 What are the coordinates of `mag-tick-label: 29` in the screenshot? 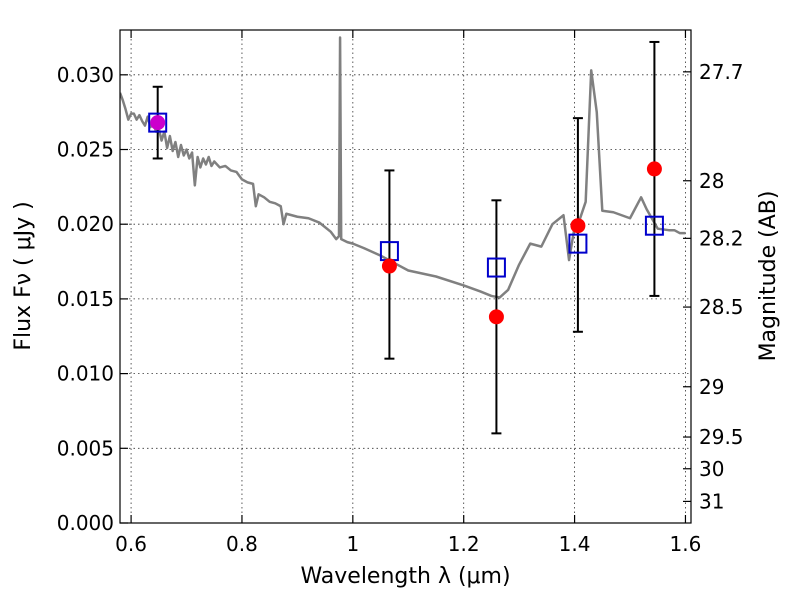 It's located at (711, 387).